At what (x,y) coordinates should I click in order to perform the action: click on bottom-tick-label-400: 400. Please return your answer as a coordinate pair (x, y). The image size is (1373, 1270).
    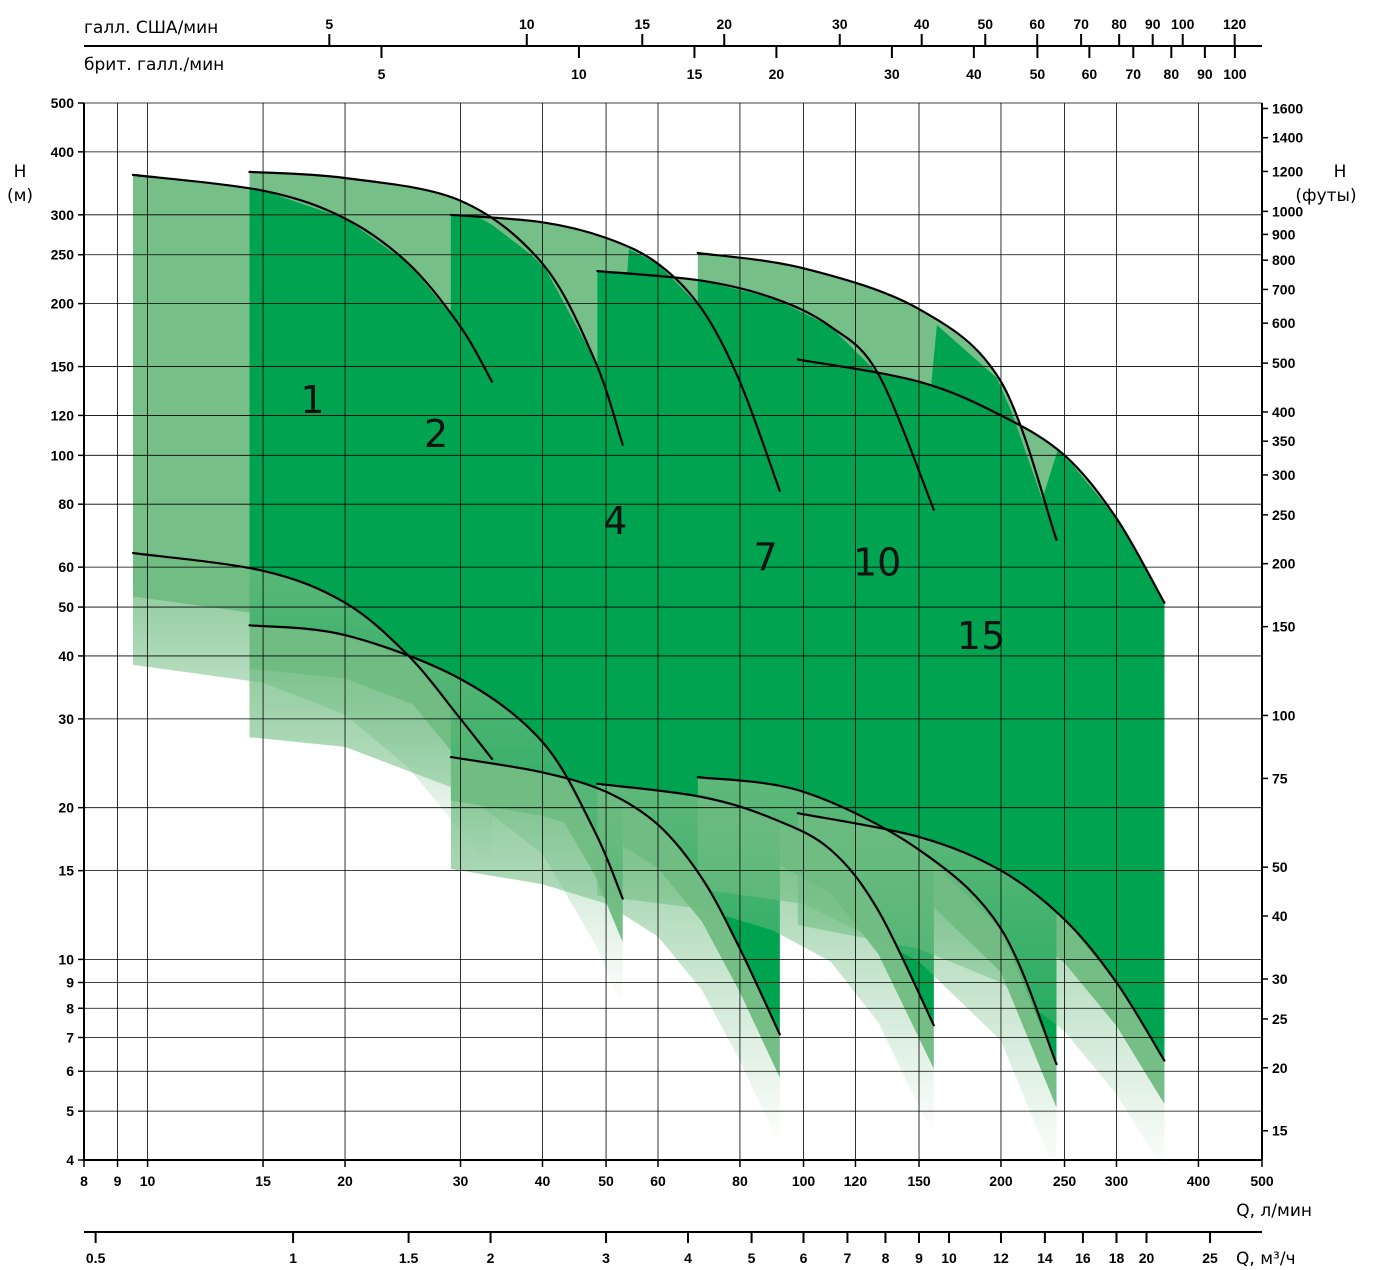
    Looking at the image, I should click on (1199, 1181).